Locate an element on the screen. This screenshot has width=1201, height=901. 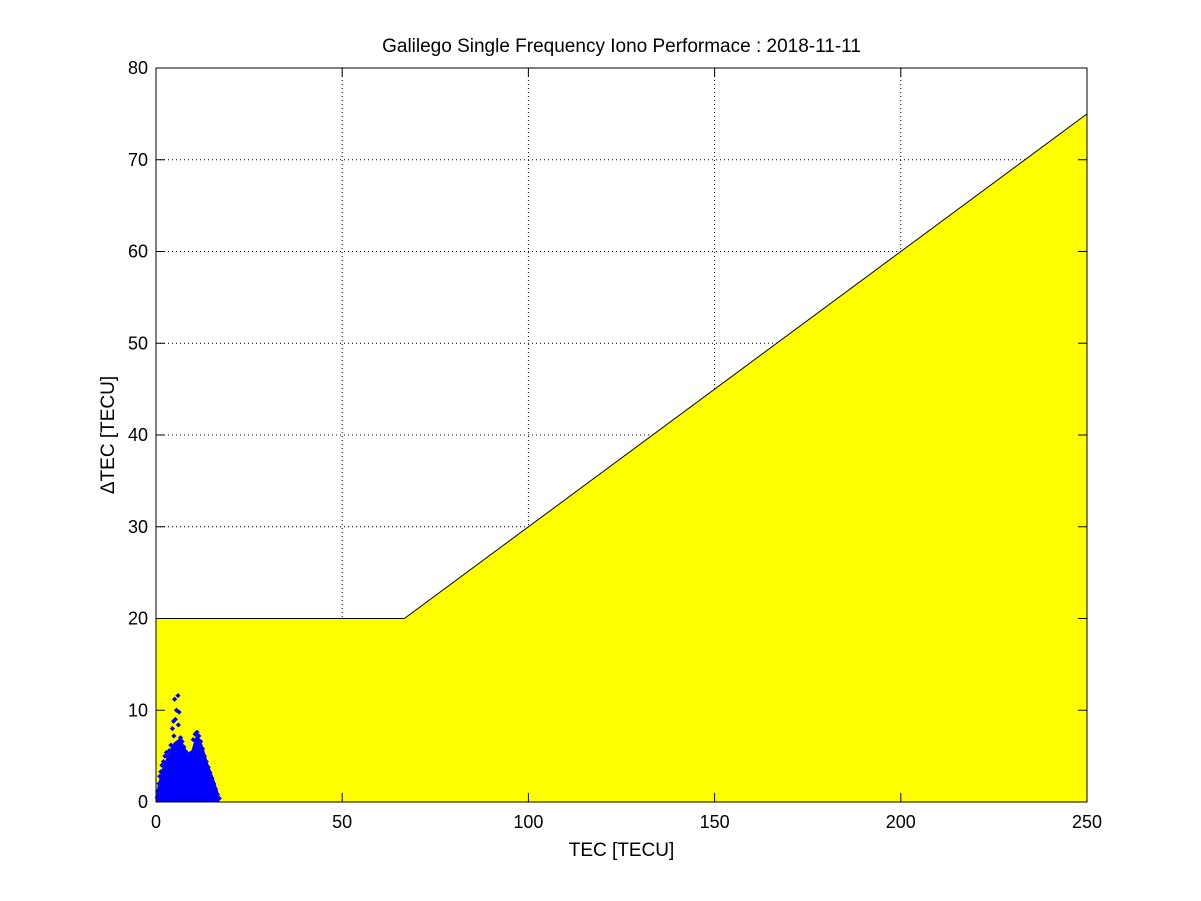
y-tick-label: 80 is located at coordinates (138, 68).